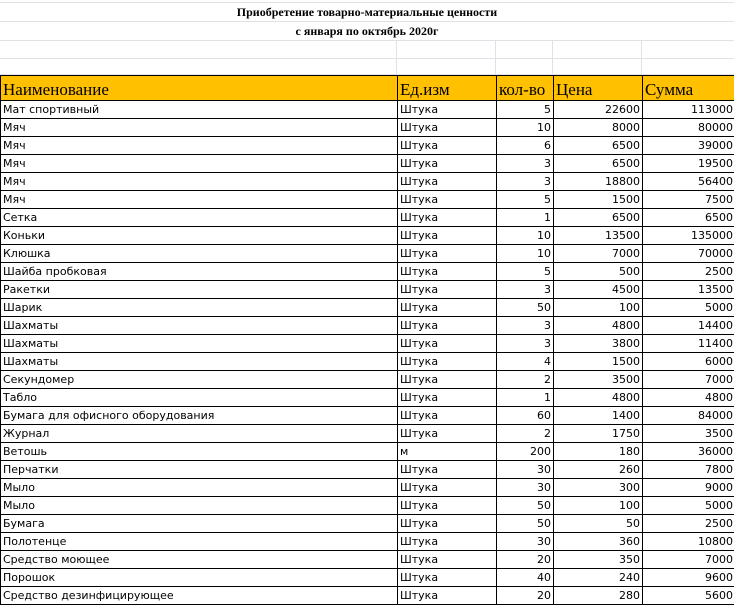 The height and width of the screenshot is (605, 734). I want to click on cell-qty: 40, so click(525, 578).